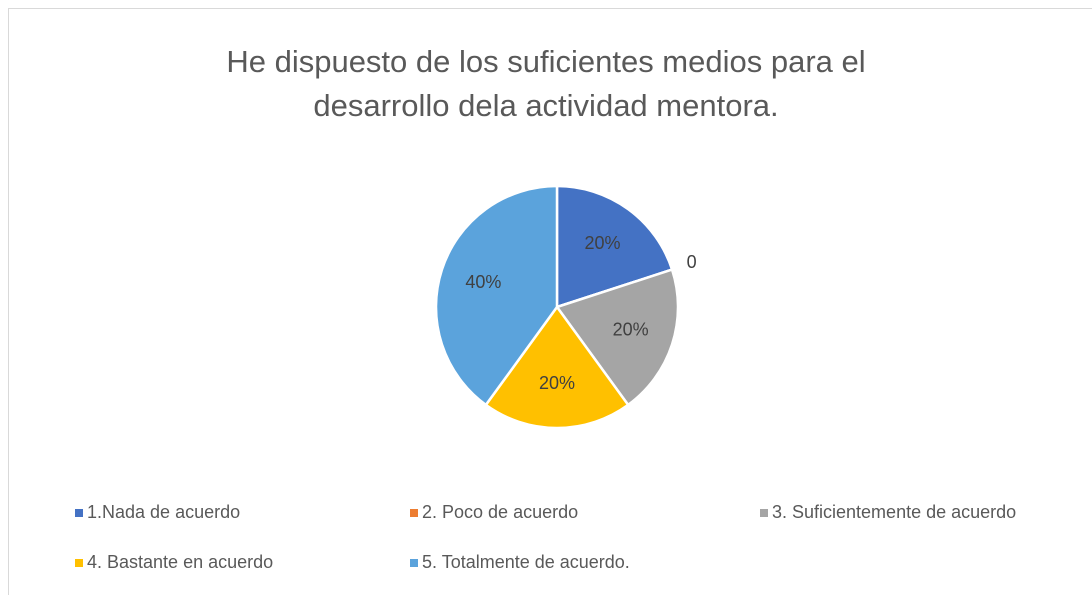  What do you see at coordinates (692, 262) in the screenshot?
I see `data-label: 0` at bounding box center [692, 262].